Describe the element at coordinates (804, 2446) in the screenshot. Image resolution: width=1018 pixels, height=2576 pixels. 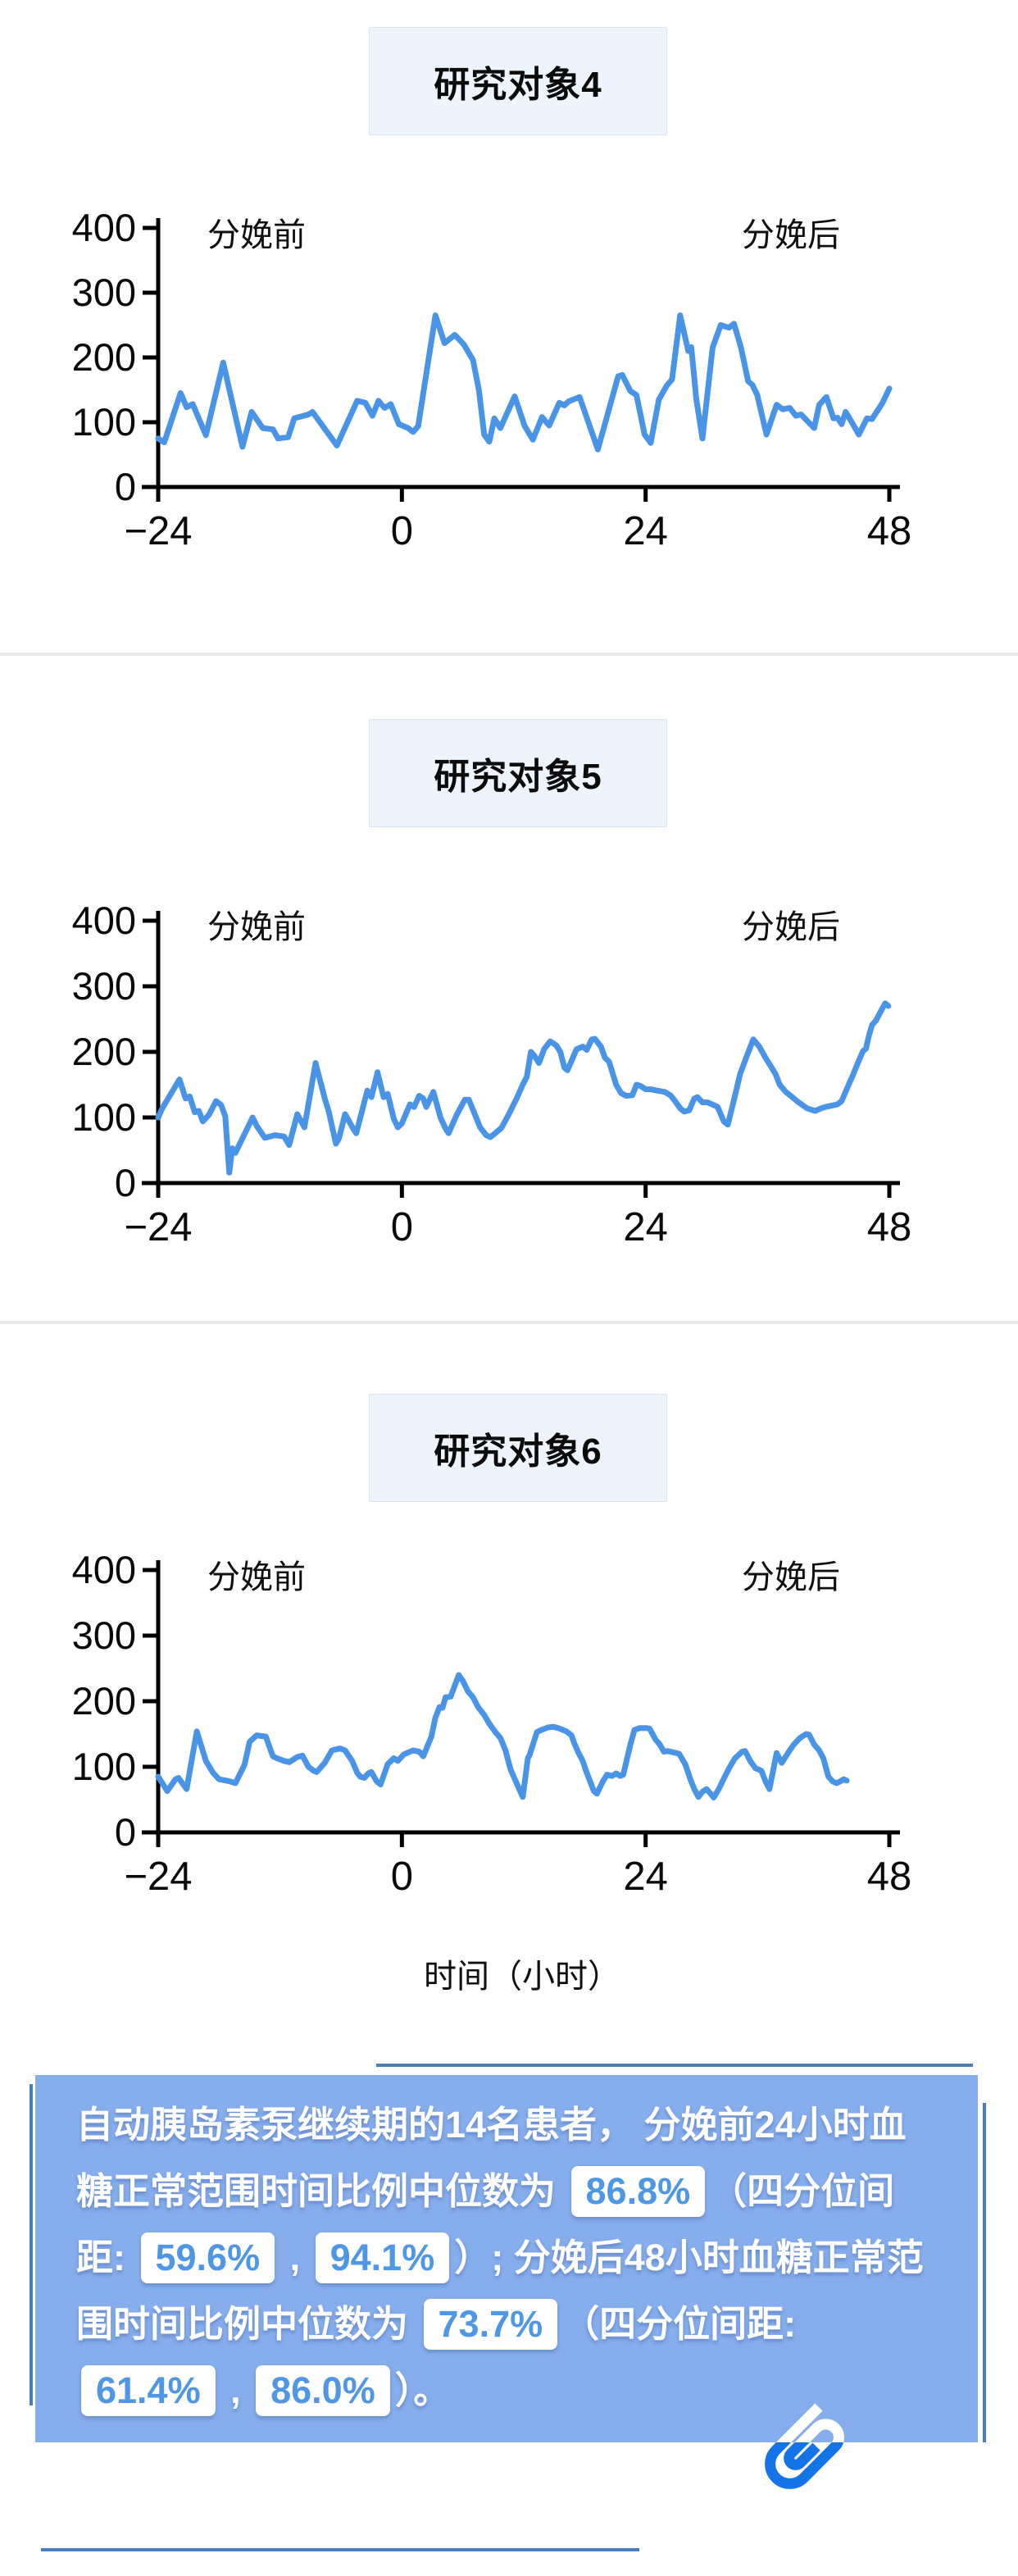
I see `paperclip-logo-icon` at that location.